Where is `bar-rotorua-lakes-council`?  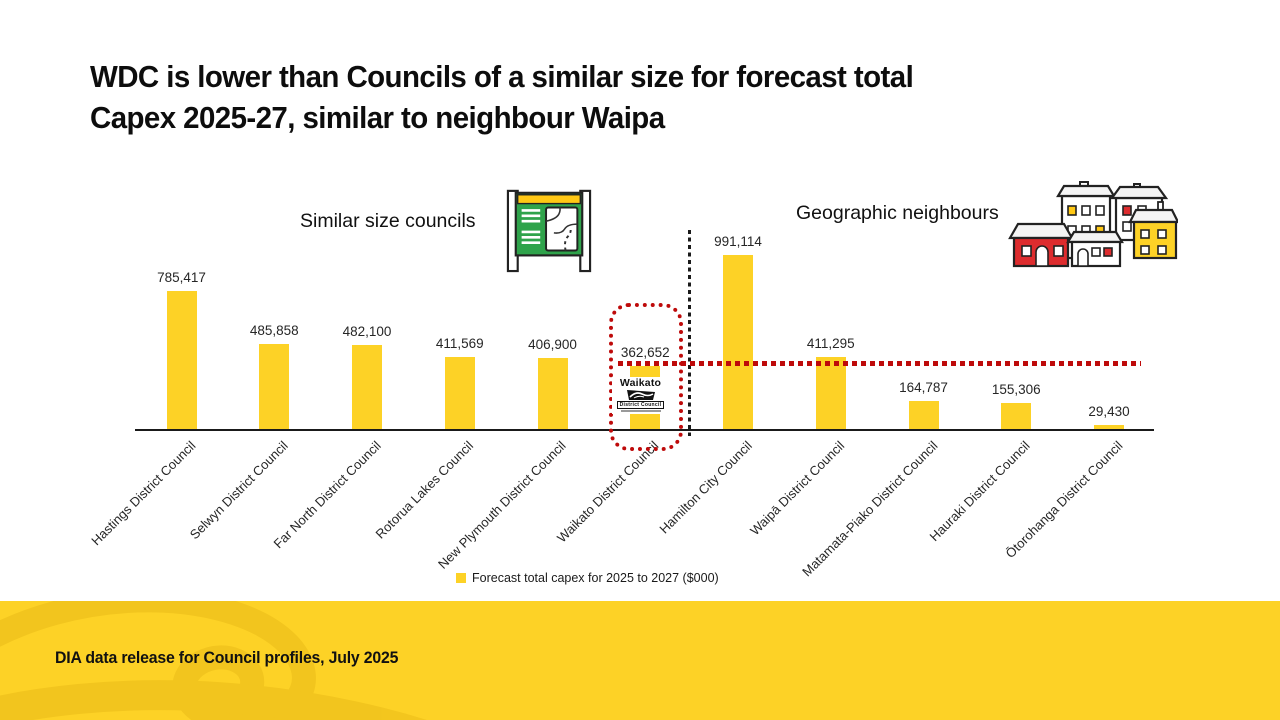
bar-rotorua-lakes-council is located at coordinates (459, 393).